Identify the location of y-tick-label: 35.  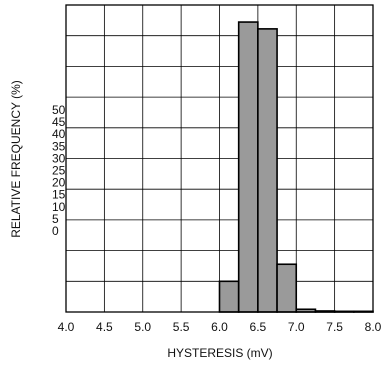
(59, 146).